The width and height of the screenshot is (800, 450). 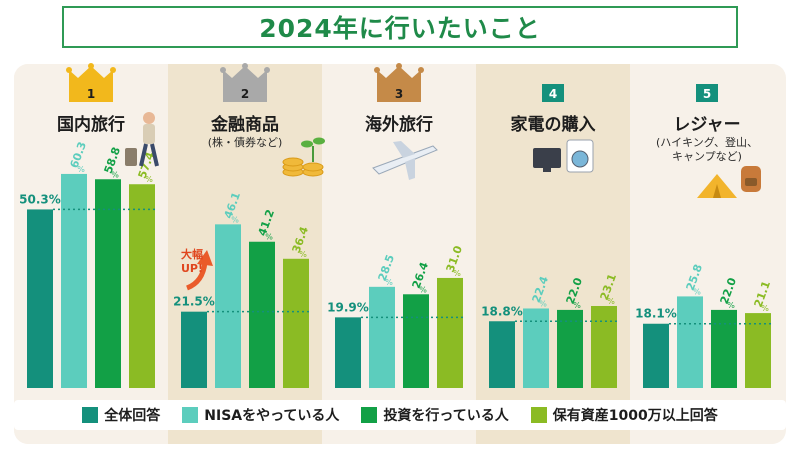 I want to click on washer-door, so click(x=580, y=159).